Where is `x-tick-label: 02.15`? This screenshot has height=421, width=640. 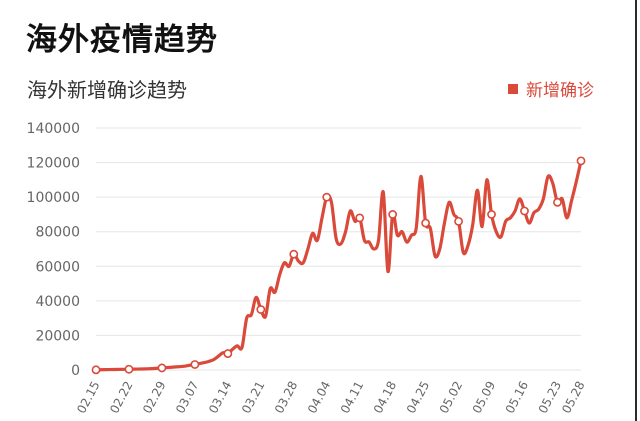 x-tick-label: 02.15 is located at coordinates (88, 397).